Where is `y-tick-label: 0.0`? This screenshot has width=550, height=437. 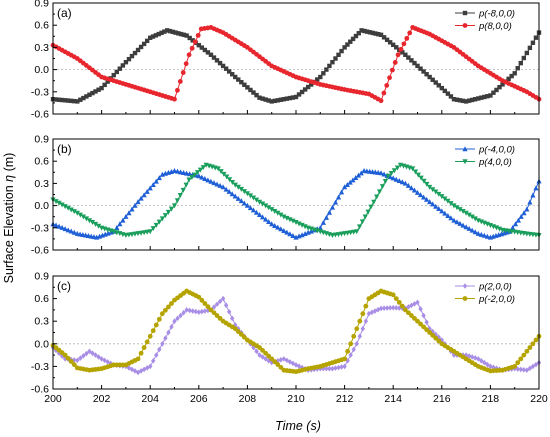
y-tick-label: 0.0 is located at coordinates (41, 70).